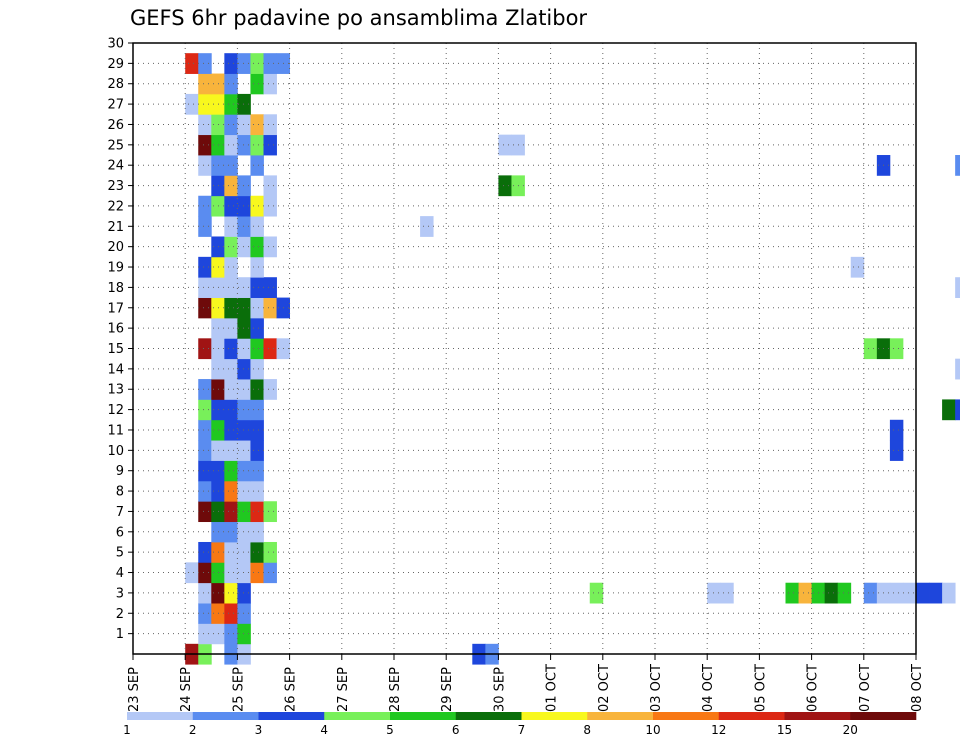 The width and height of the screenshot is (960, 742). I want to click on y-tick-label: 15, so click(115, 349).